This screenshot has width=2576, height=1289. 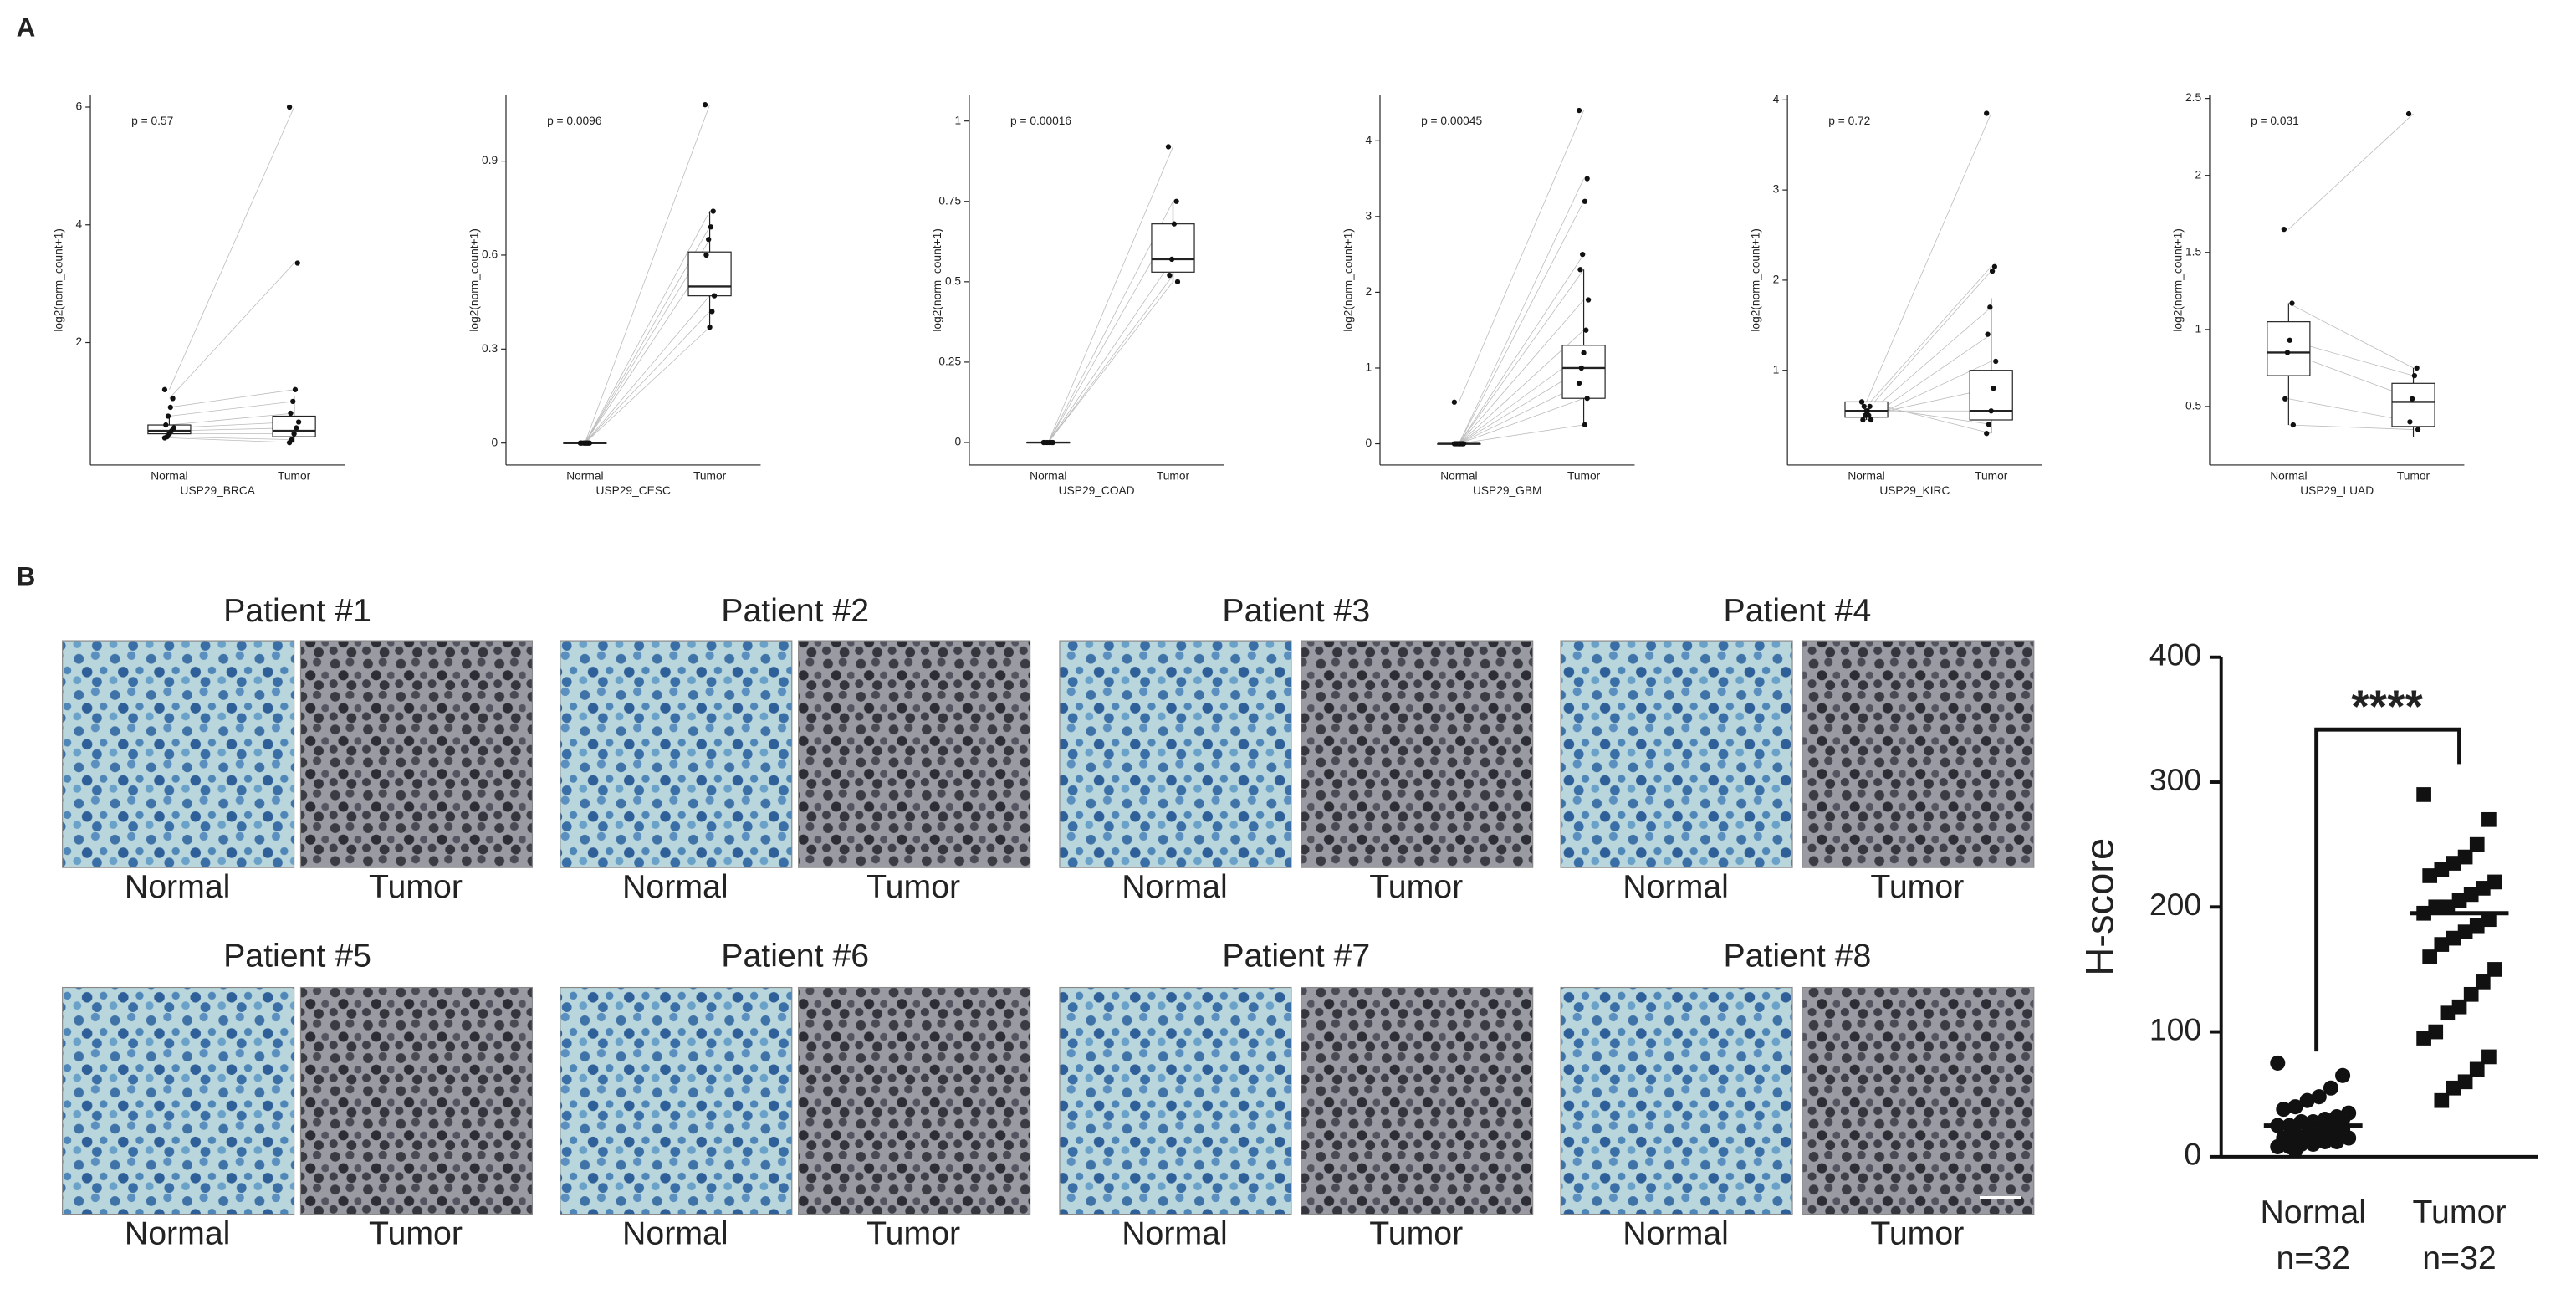 What do you see at coordinates (795, 956) in the screenshot?
I see `patient-title: Patient #6` at bounding box center [795, 956].